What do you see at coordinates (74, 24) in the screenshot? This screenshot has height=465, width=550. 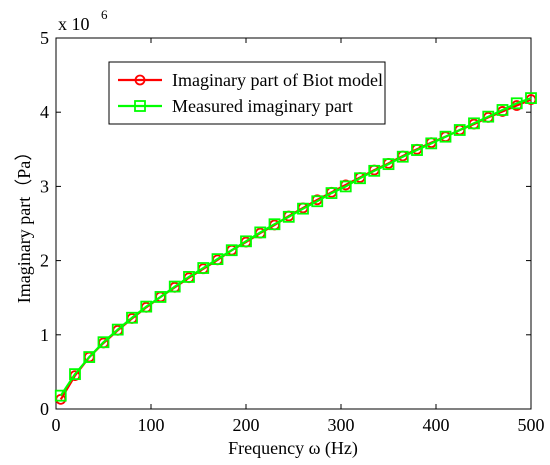 I see `y-multiplier-label: x 10` at bounding box center [74, 24].